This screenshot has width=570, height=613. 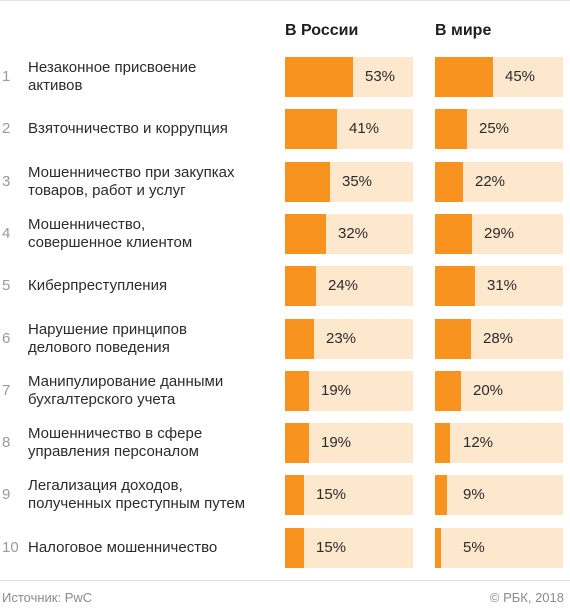 What do you see at coordinates (105, 486) in the screenshot?
I see `category-label-line: Легализация доходов,` at bounding box center [105, 486].